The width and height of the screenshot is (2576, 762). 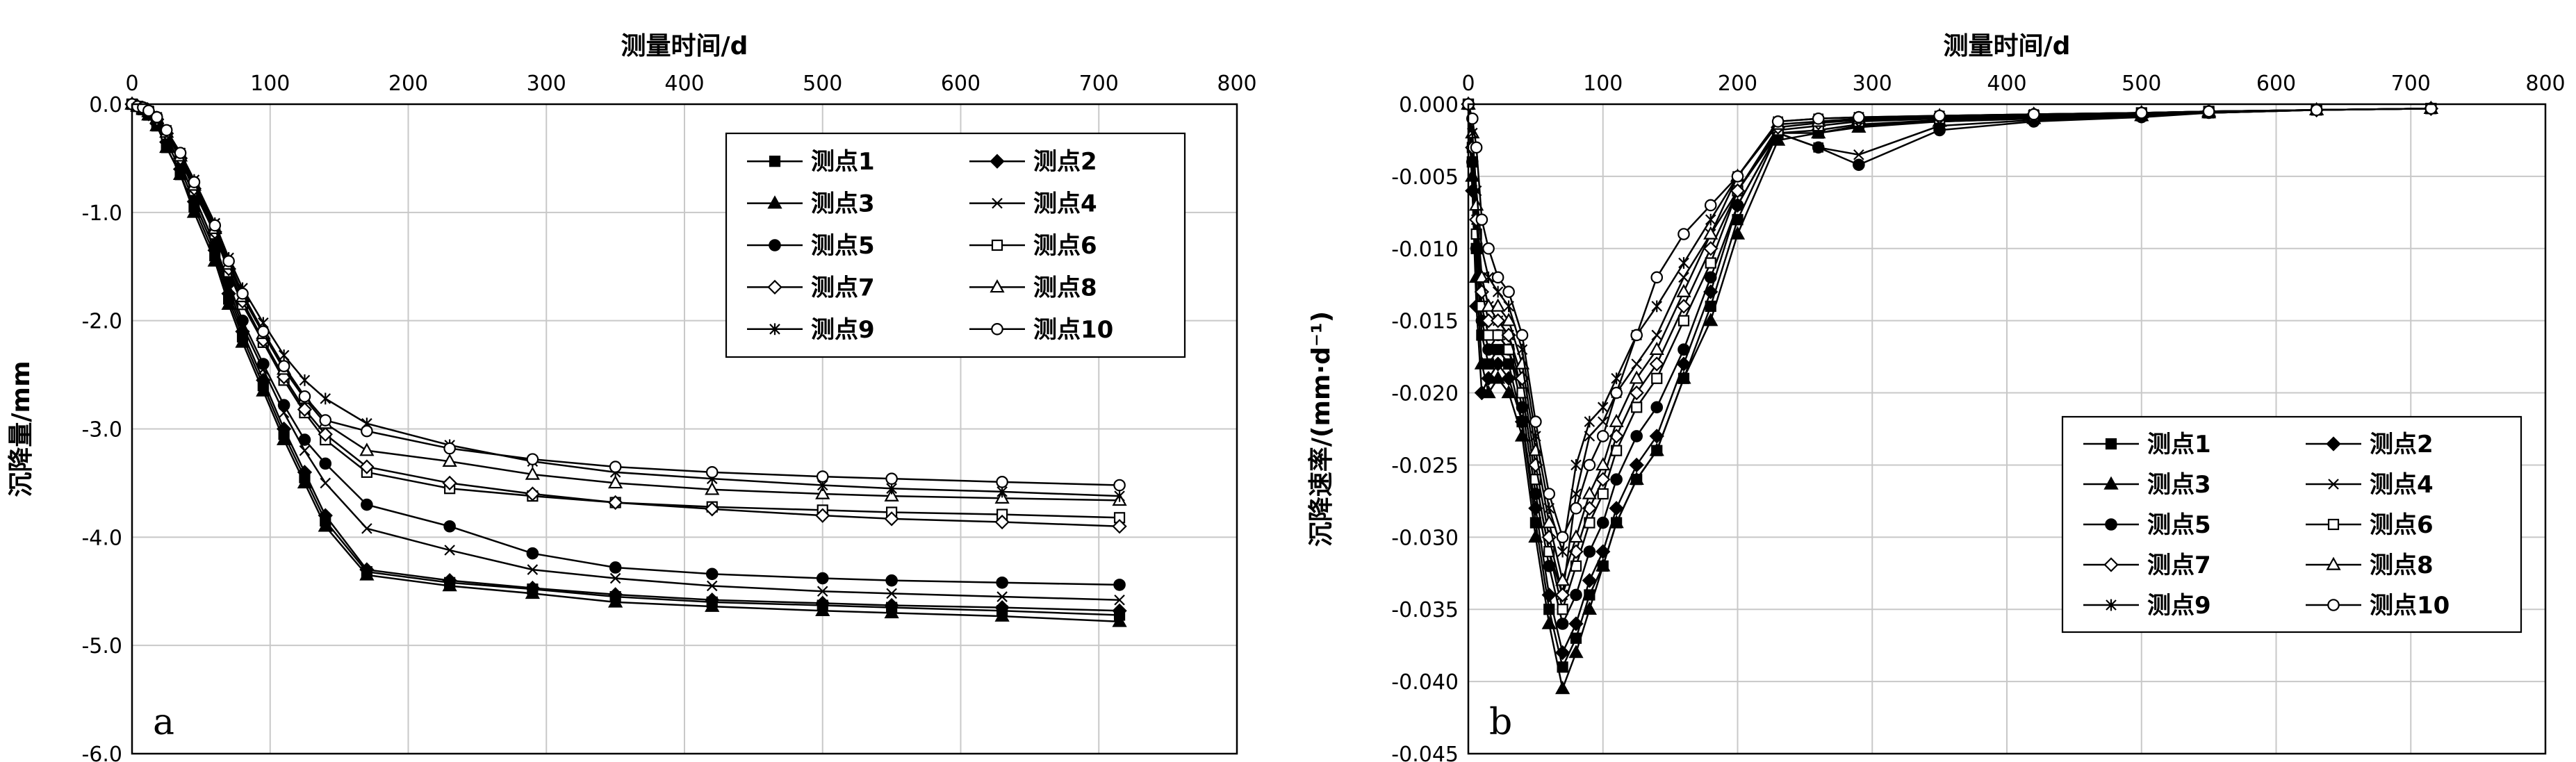 What do you see at coordinates (1738, 84) in the screenshot?
I see `x-tick-label: 200` at bounding box center [1738, 84].